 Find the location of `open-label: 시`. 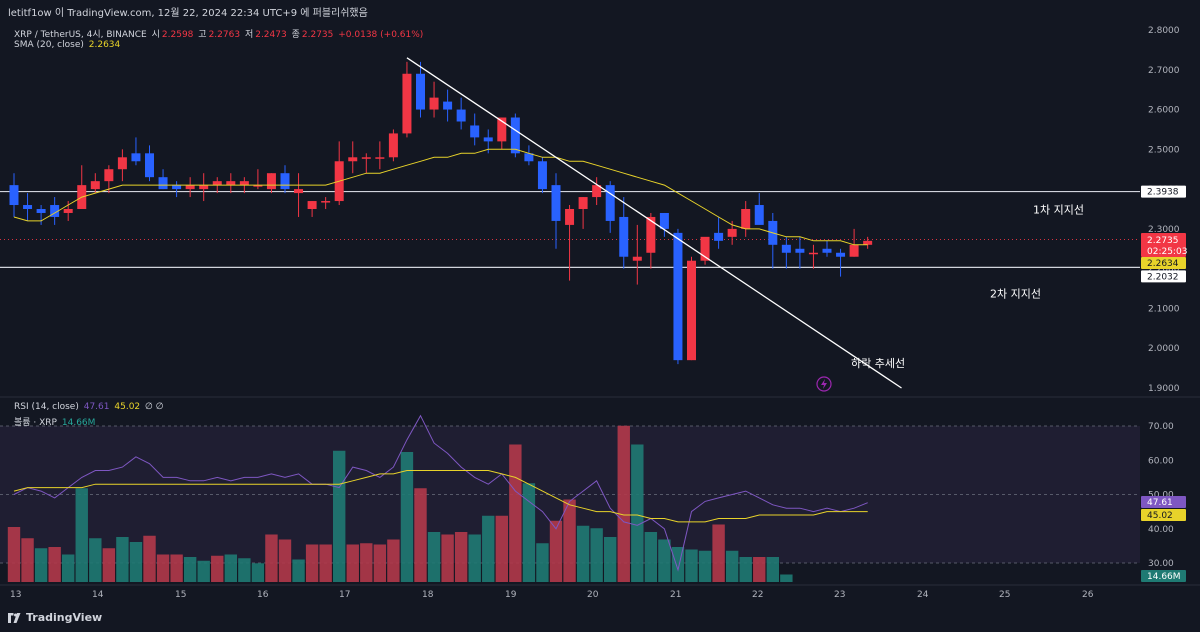

open-label: 시 is located at coordinates (155, 35).